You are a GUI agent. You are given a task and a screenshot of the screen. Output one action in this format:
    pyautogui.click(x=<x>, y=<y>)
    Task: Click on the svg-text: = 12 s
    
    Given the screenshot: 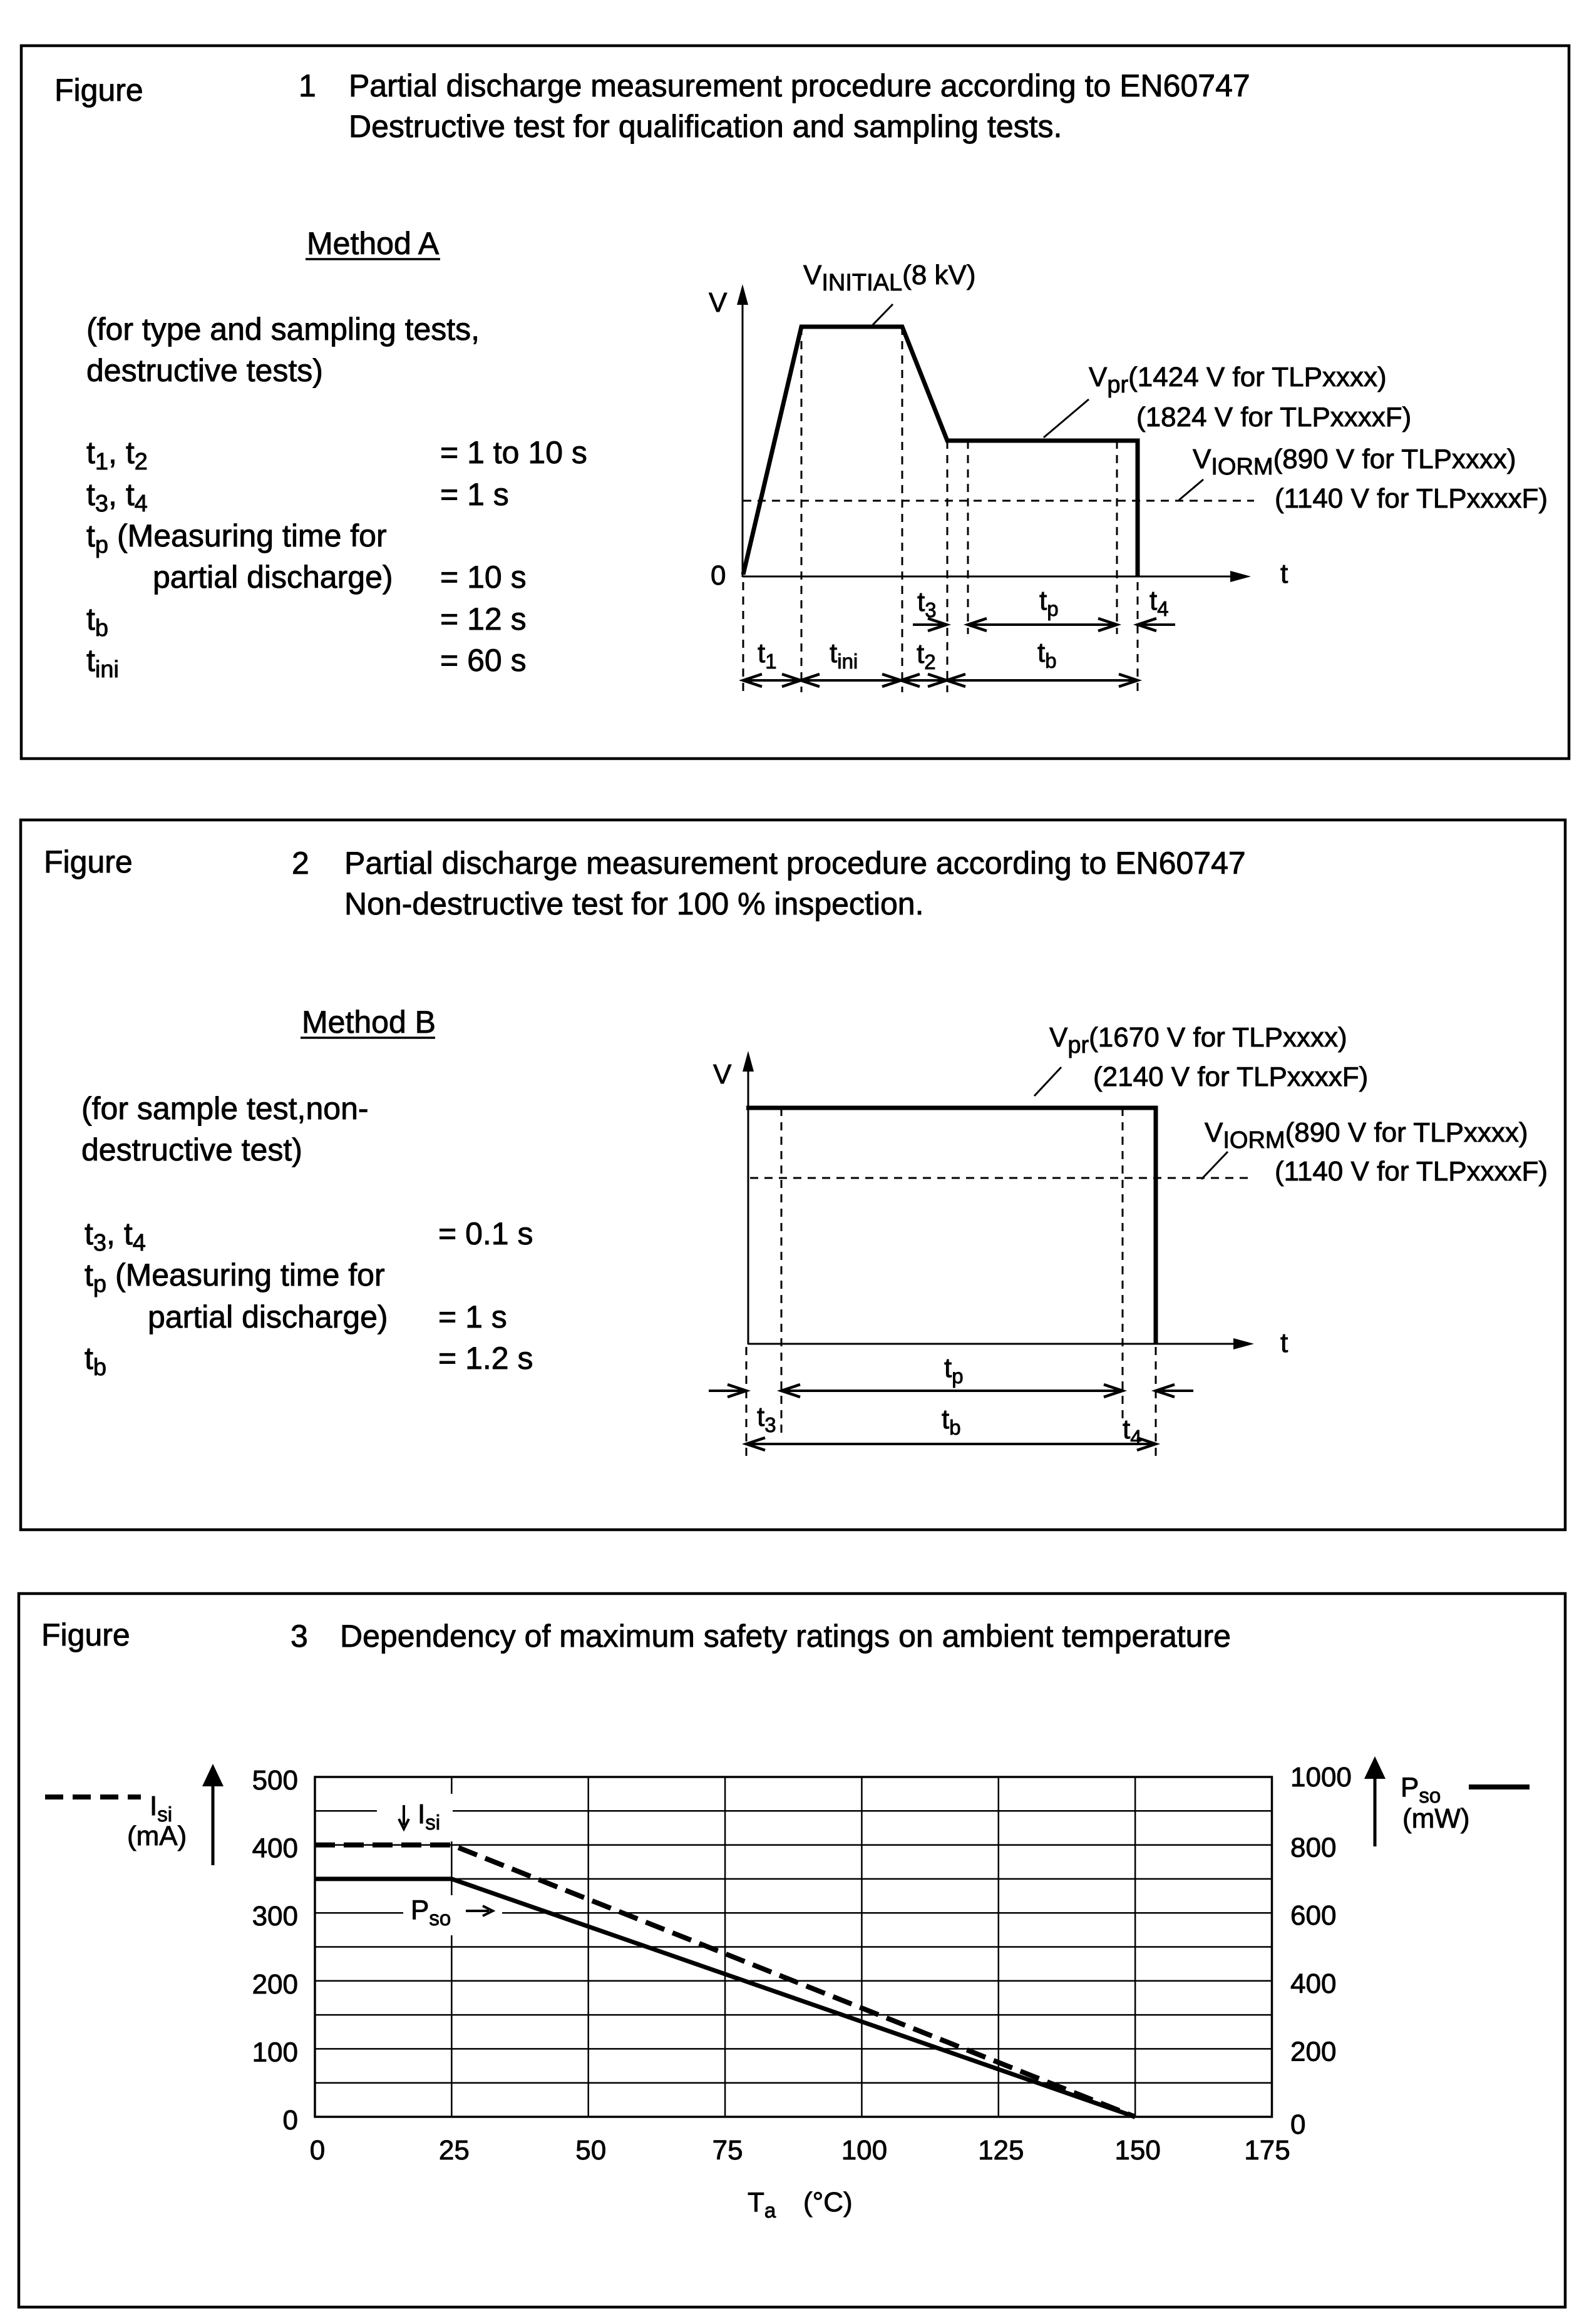 What is the action you would take?
    pyautogui.click(x=484, y=619)
    